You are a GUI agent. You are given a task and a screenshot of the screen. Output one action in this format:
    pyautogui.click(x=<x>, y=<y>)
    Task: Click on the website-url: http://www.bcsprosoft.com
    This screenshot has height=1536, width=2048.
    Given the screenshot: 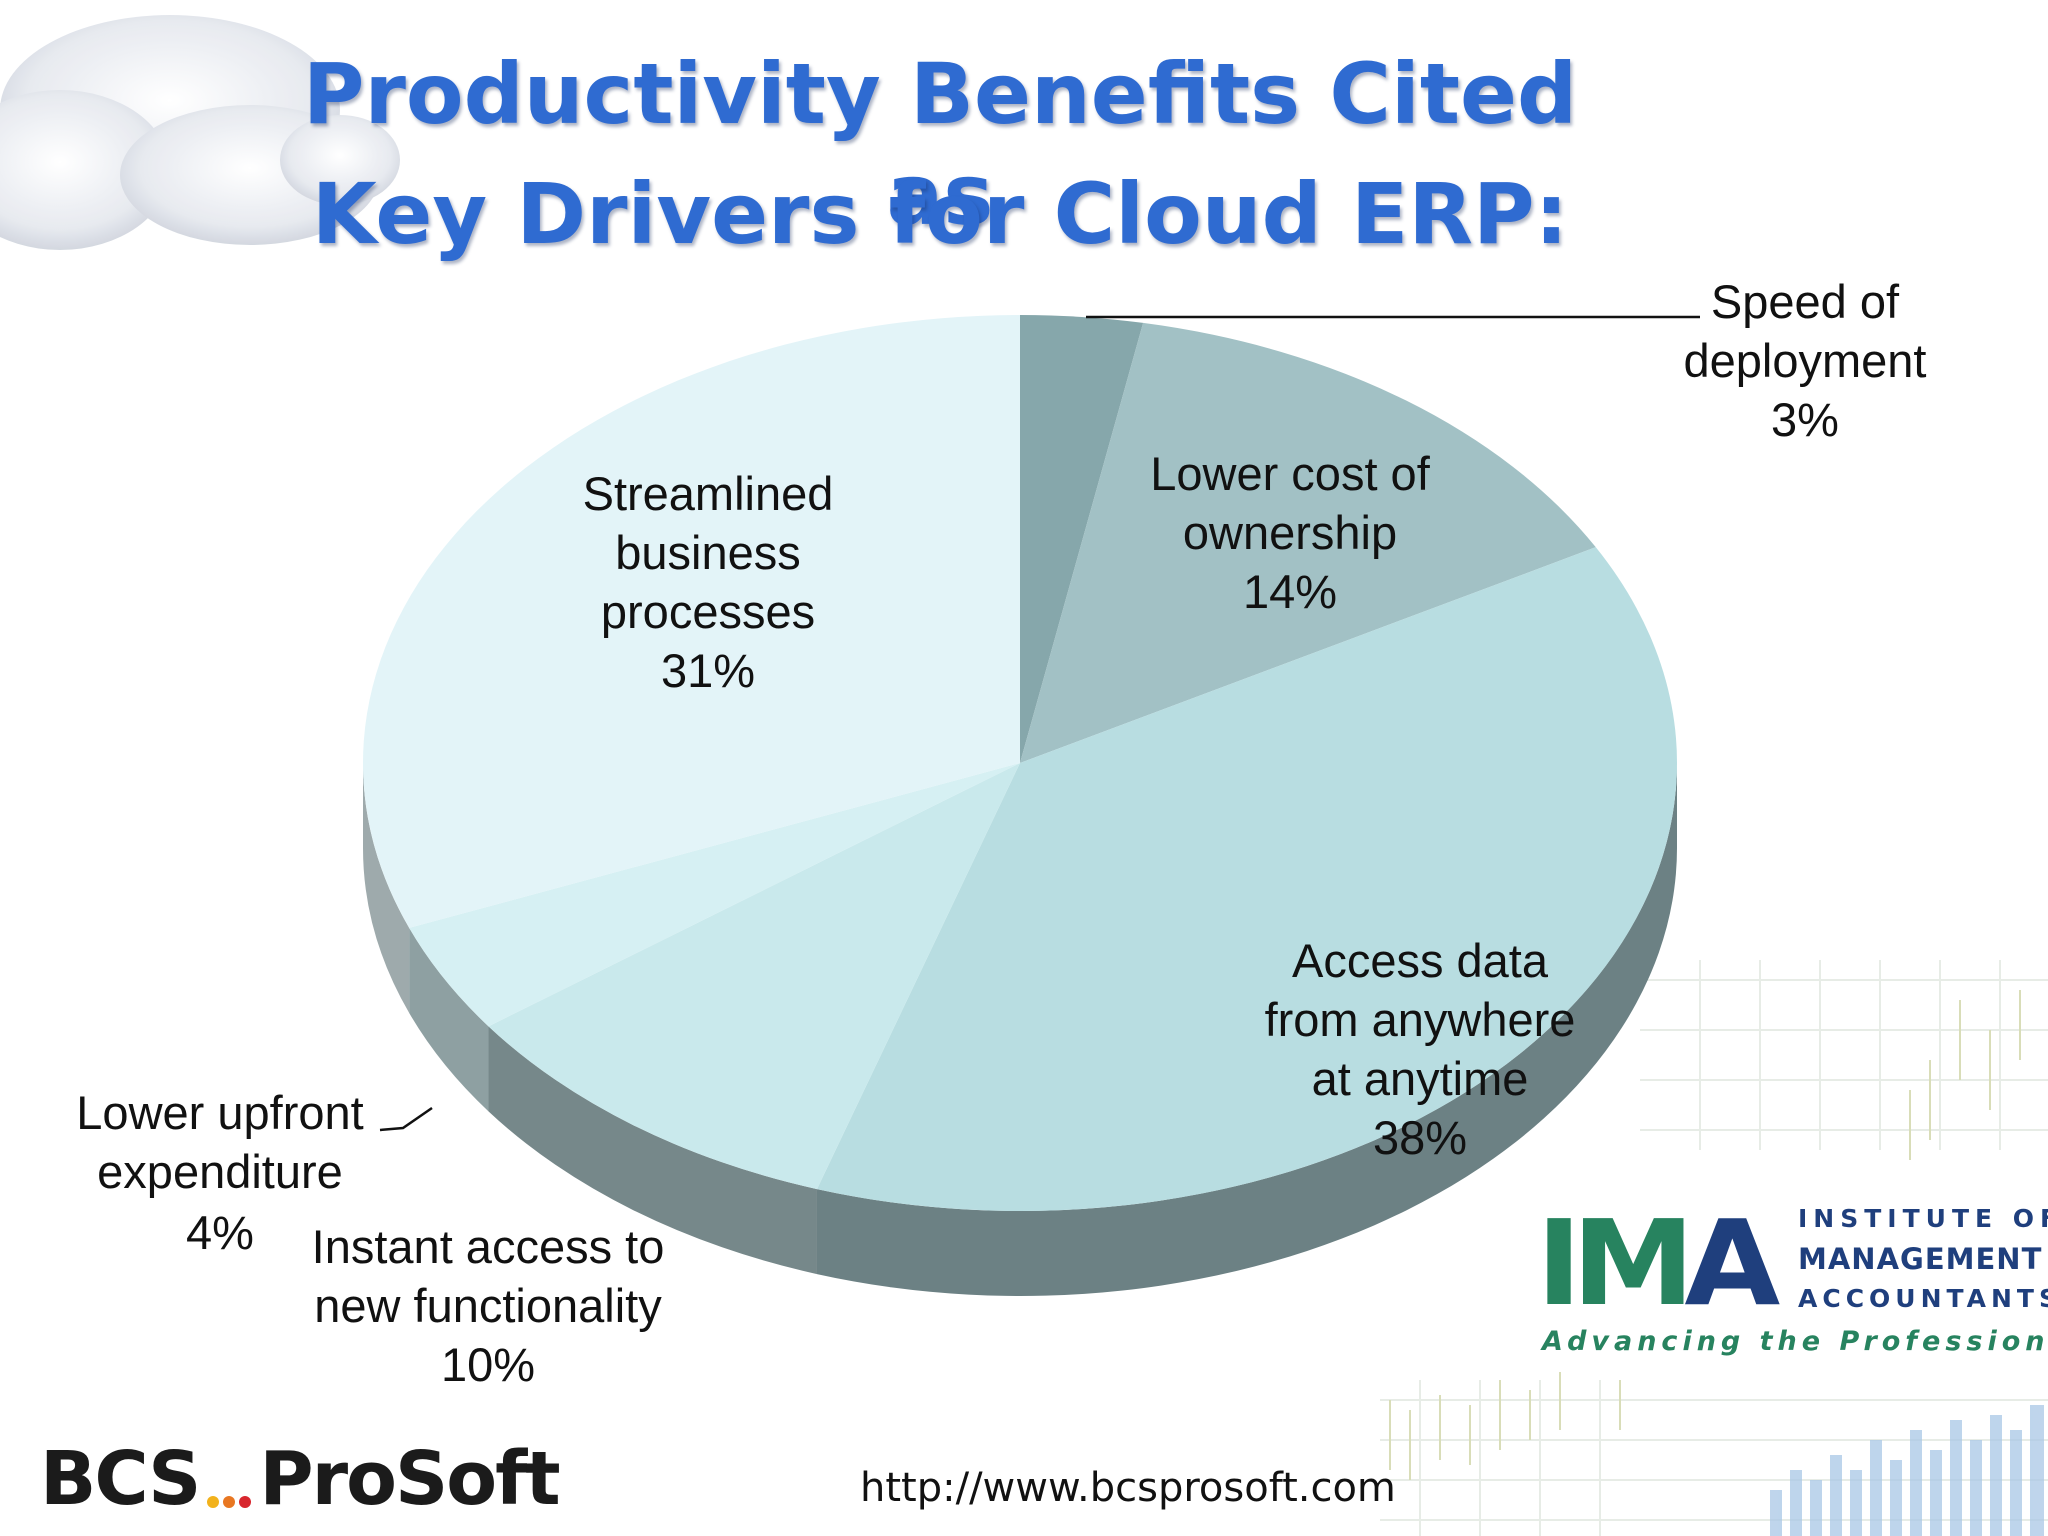 What is the action you would take?
    pyautogui.click(x=1128, y=1488)
    